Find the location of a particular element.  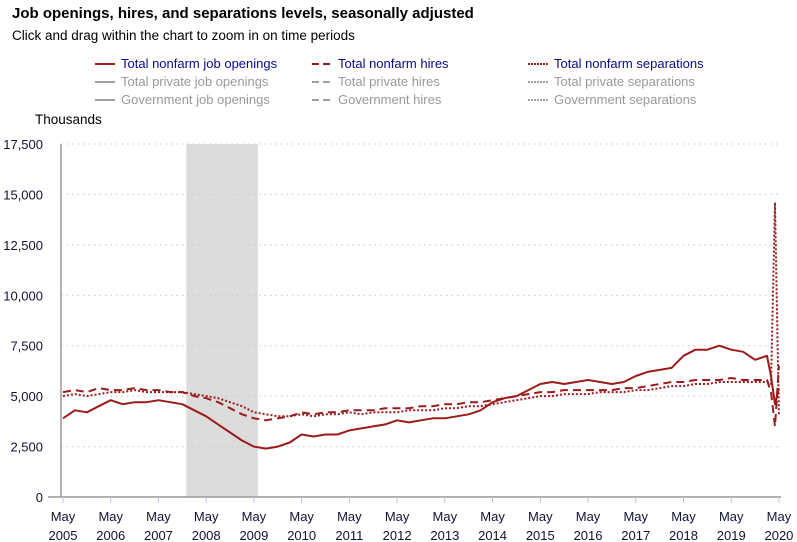

x-tick-label-year: 2010 is located at coordinates (301, 535).